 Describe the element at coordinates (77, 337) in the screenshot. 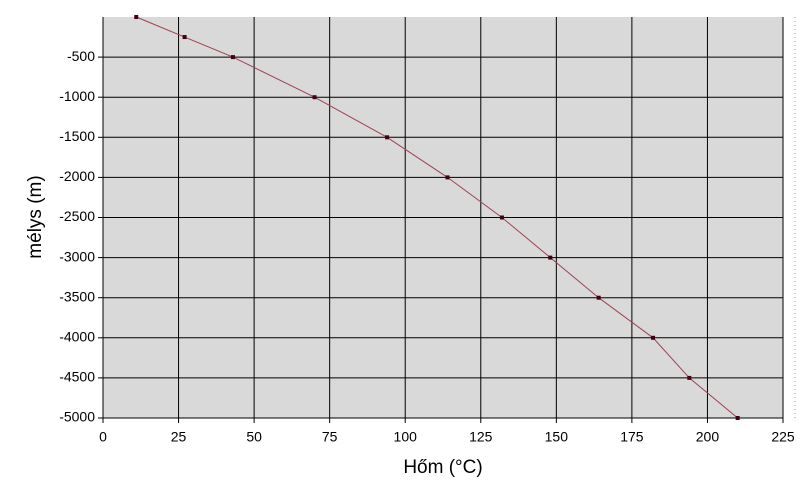

I see `y-tick-label: -4000` at that location.